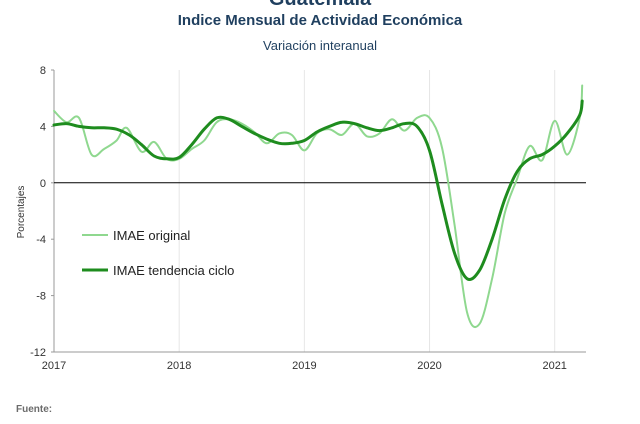  What do you see at coordinates (429, 366) in the screenshot?
I see `x-tick-label: 2020` at bounding box center [429, 366].